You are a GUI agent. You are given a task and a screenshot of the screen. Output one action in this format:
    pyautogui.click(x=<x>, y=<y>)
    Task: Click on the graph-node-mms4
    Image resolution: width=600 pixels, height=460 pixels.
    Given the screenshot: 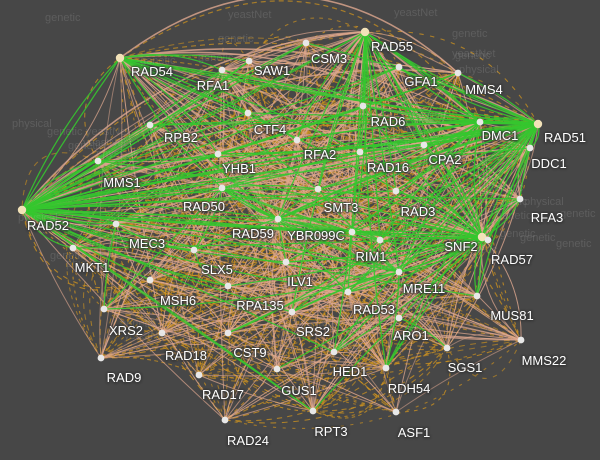 What is the action you would take?
    pyautogui.click(x=458, y=73)
    